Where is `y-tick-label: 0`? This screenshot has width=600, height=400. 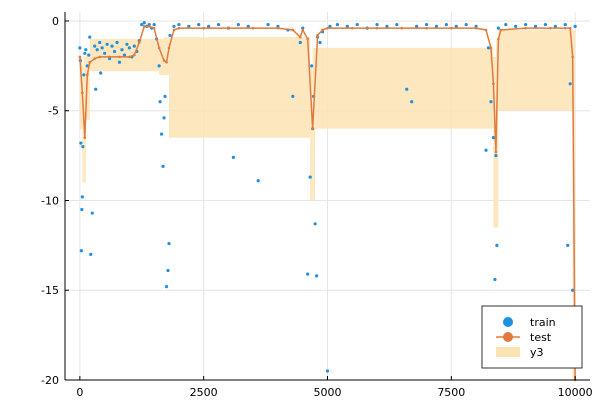
y-tick-label: 0 is located at coordinates (55, 21).